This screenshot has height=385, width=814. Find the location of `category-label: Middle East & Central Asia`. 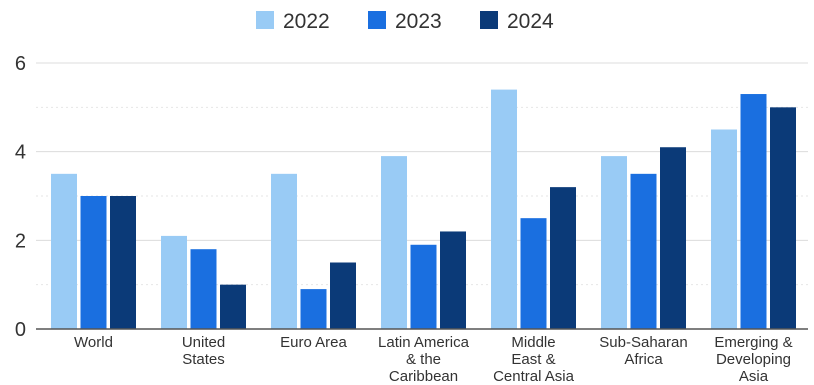

category-label: Middle East & Central Asia is located at coordinates (534, 359).